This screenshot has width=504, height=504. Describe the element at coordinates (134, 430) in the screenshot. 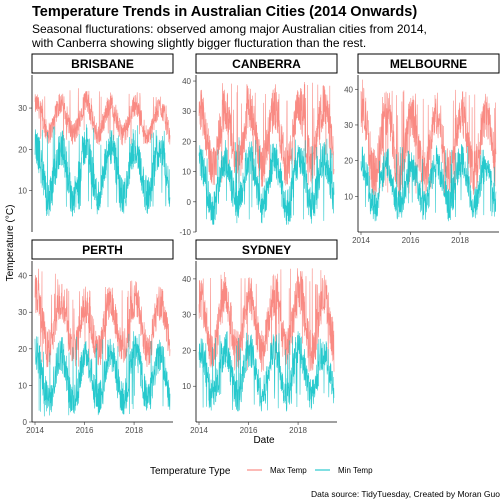

I see `x-tick-label-perth: 2018` at that location.